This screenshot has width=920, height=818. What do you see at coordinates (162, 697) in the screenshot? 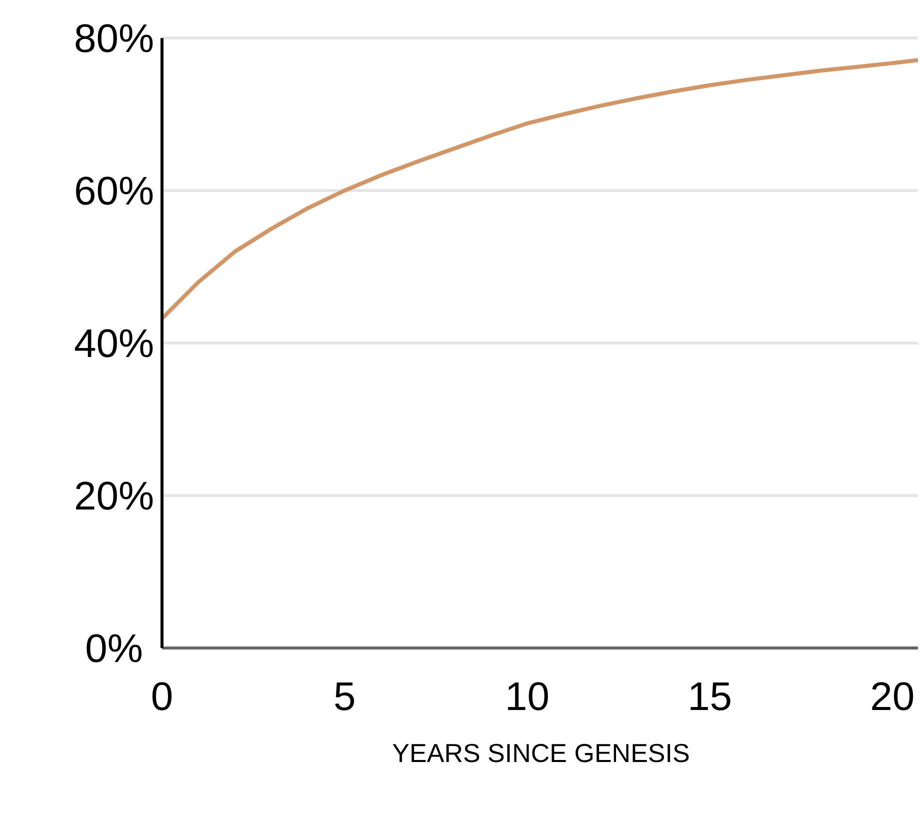
I see `x-tick-label: 0` at bounding box center [162, 697].